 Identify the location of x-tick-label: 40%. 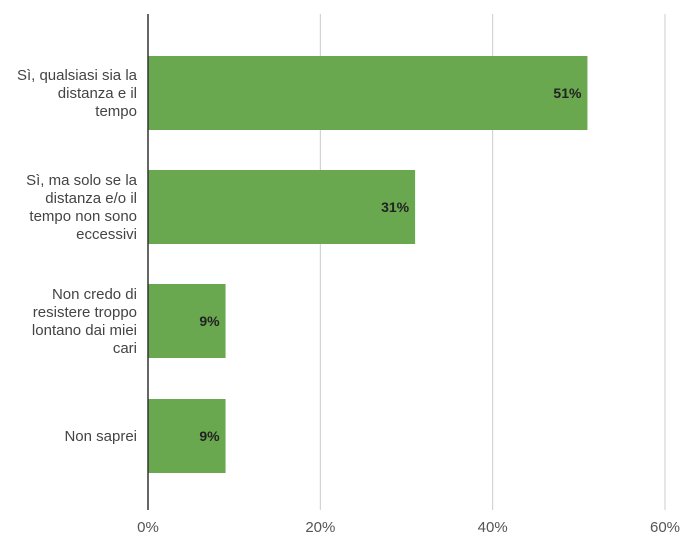
(493, 526).